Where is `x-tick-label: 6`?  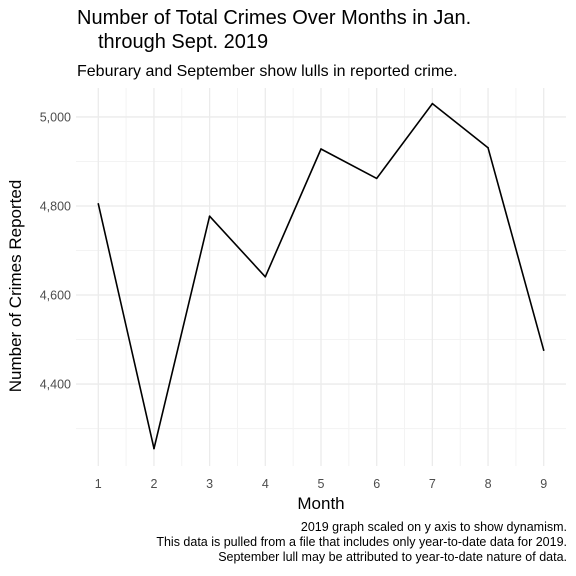
x-tick-label: 6 is located at coordinates (376, 484).